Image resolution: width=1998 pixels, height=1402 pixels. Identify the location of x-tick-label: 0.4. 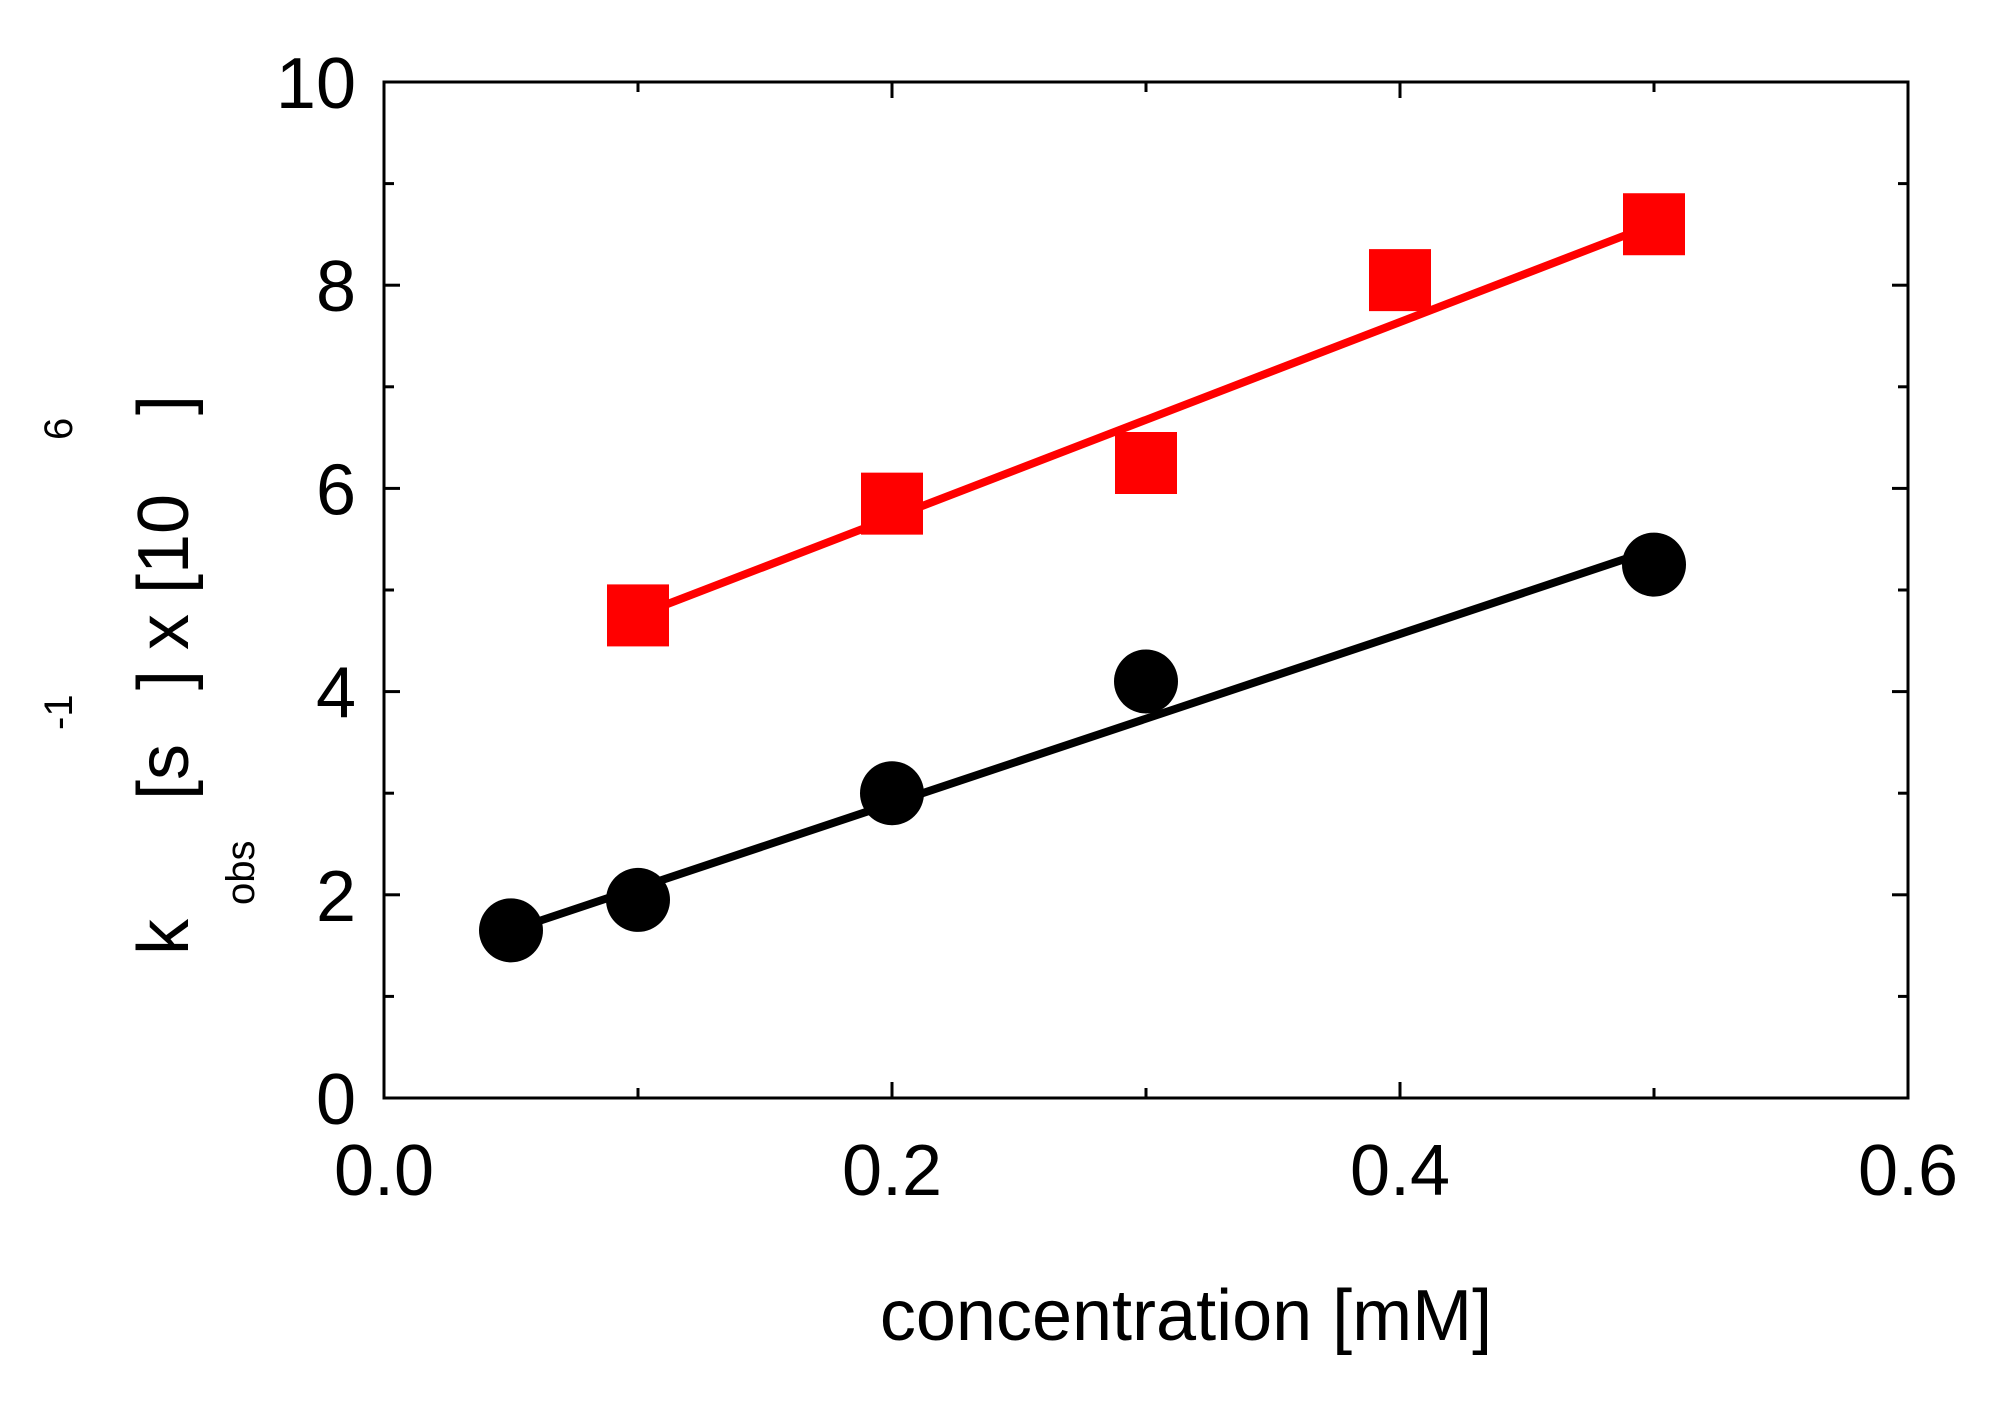
(1400, 1171).